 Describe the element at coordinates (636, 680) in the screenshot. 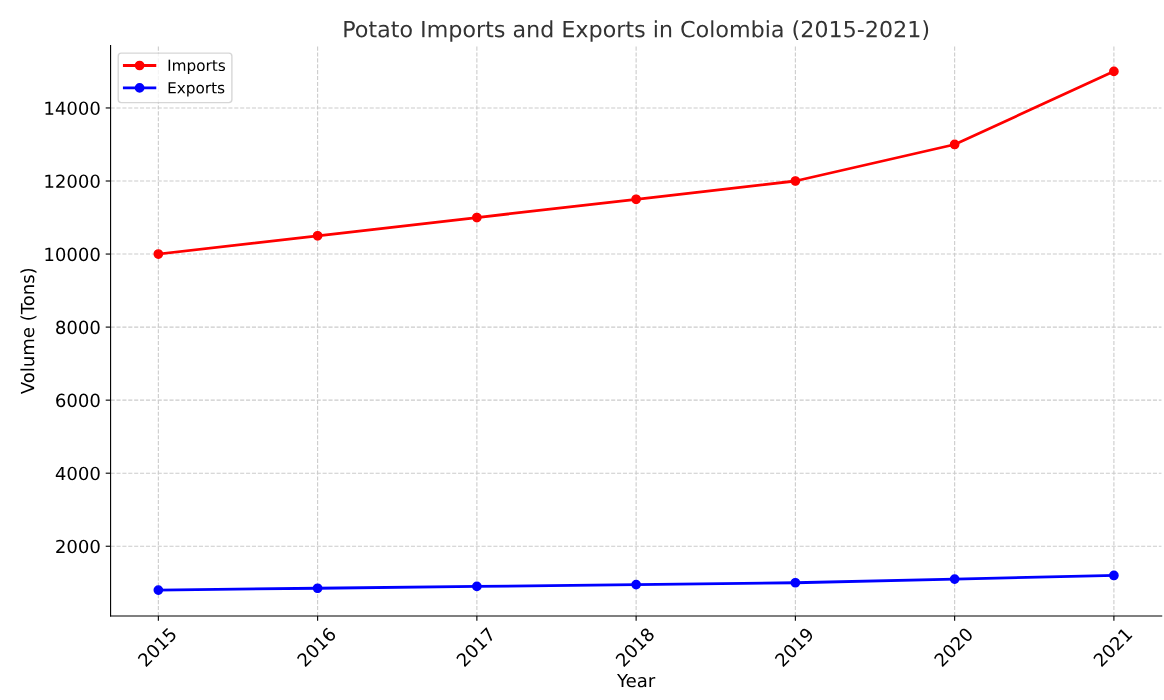

I see `x-axis-title: Year` at that location.